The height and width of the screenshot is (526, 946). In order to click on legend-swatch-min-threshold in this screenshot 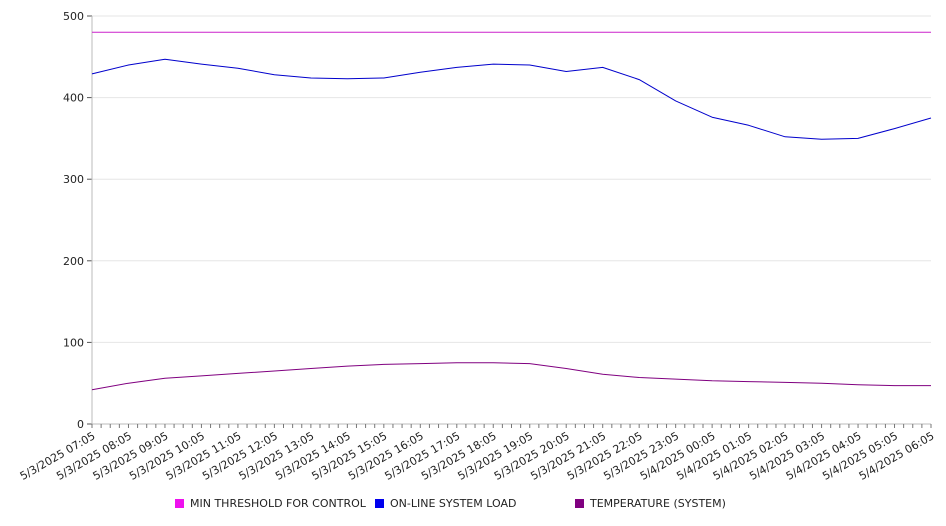, I will do `click(179, 503)`.